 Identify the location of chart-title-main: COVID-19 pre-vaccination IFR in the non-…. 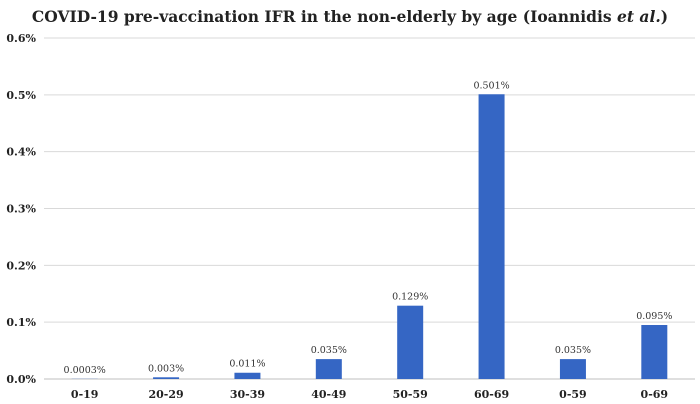
(324, 16).